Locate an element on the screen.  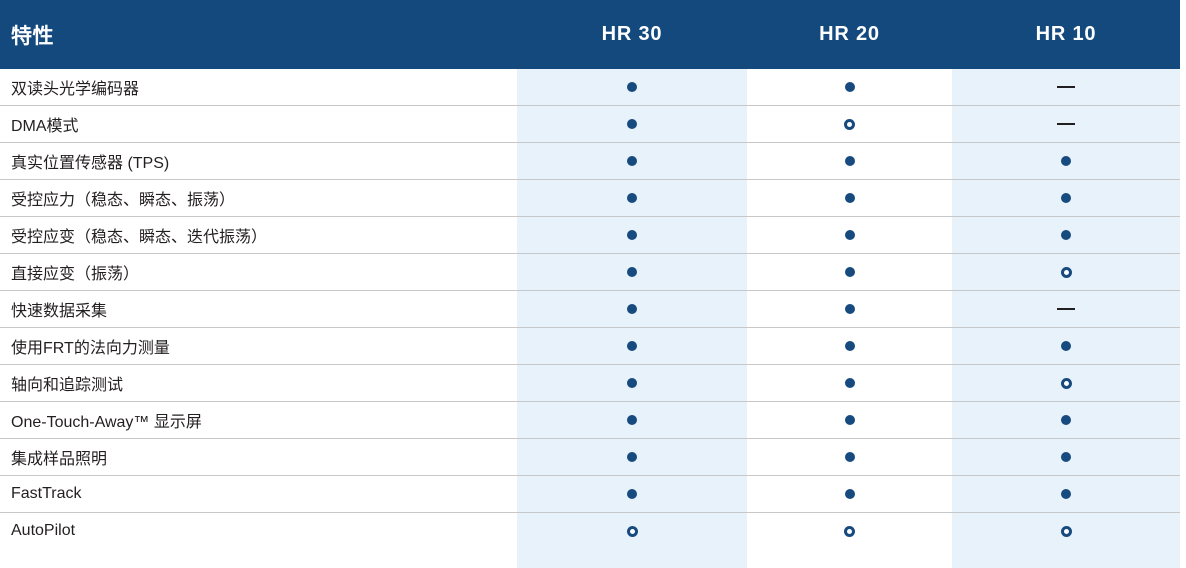
table-row: 受控应变（稳态、瞬态、迭代振荡） is located at coordinates (590, 235).